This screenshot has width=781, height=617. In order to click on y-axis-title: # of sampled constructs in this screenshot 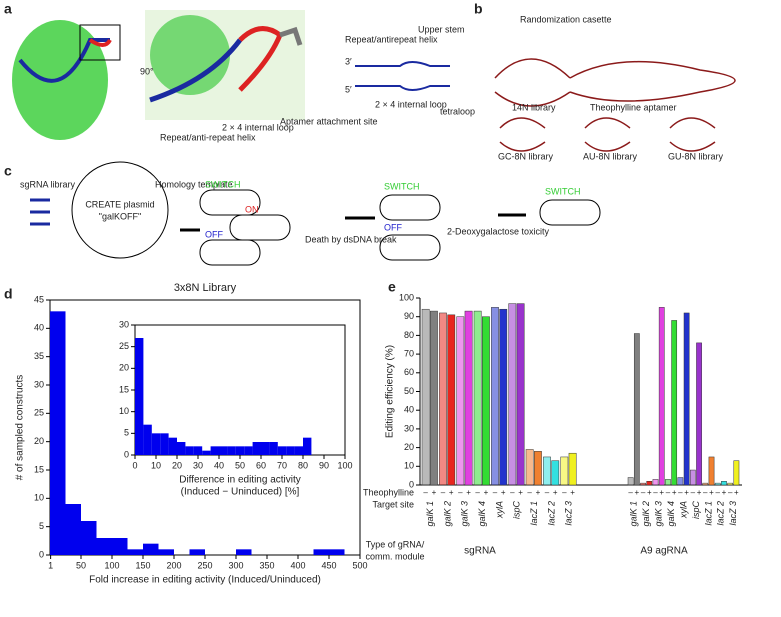, I will do `click(20, 428)`.